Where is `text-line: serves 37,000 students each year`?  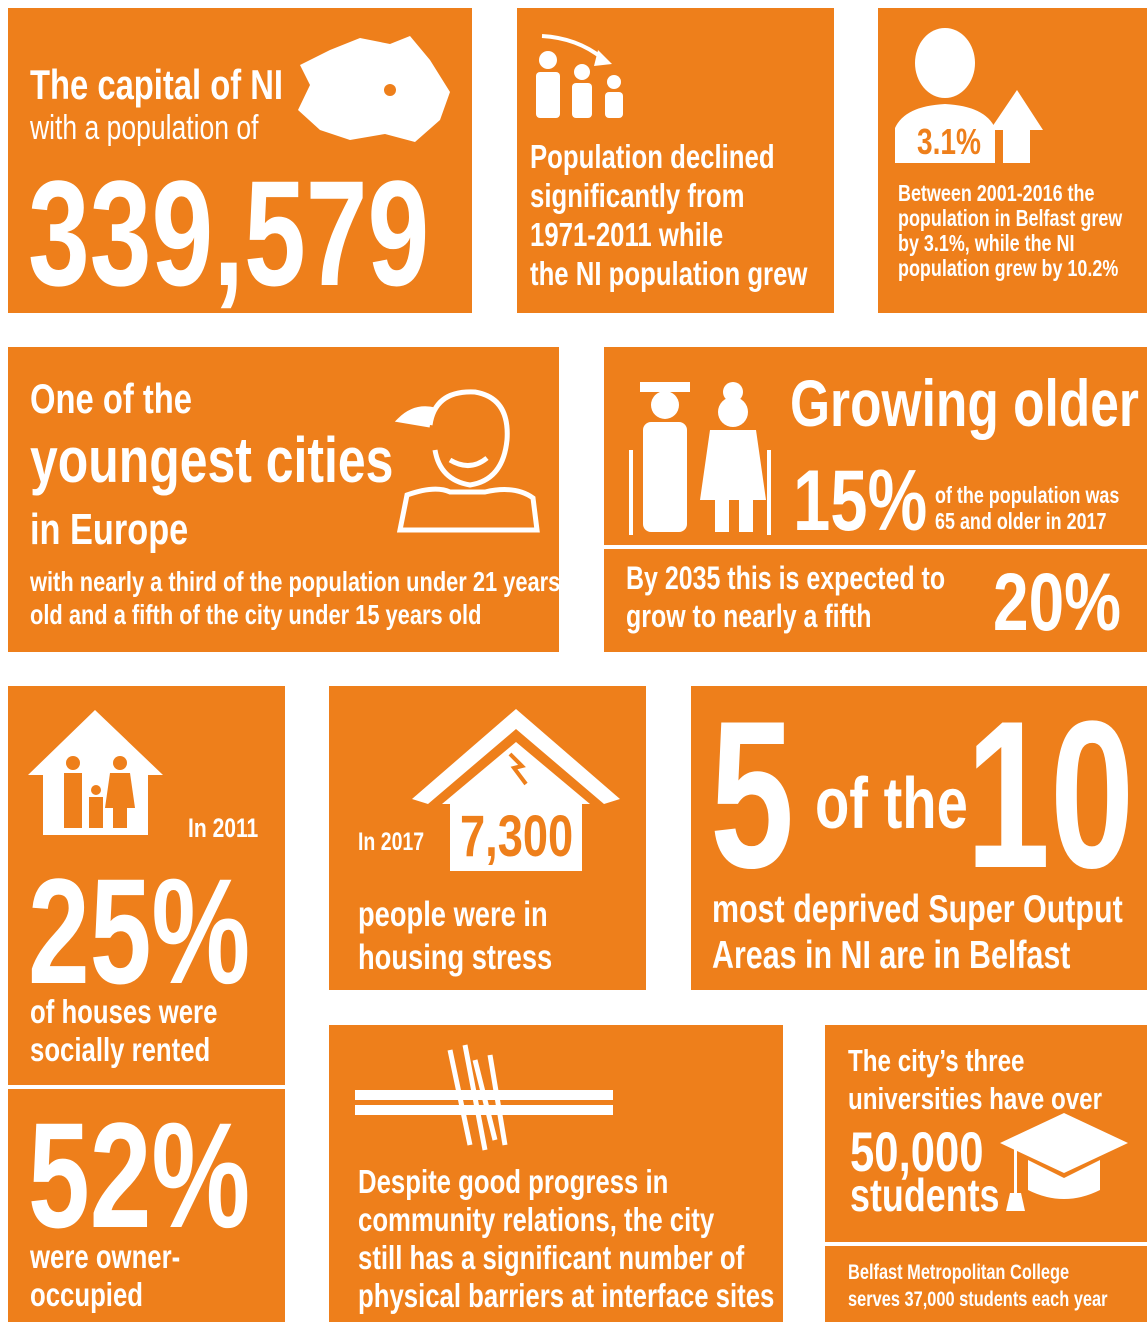
text-line: serves 37,000 students each year is located at coordinates (978, 1299).